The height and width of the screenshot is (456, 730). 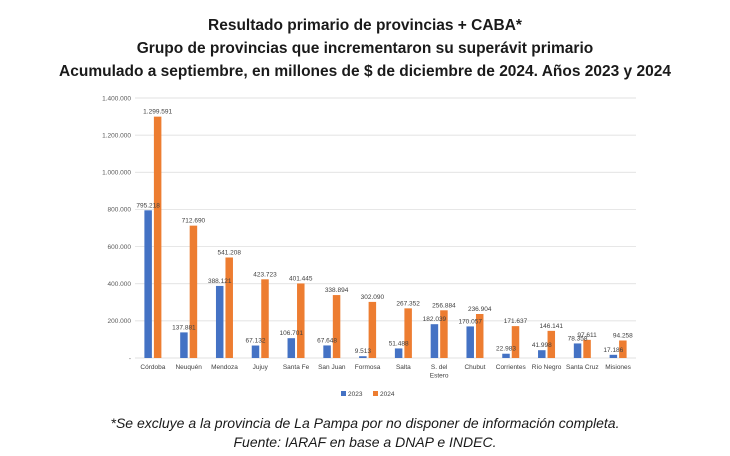 I want to click on data-label-2024: 302.090, so click(x=373, y=297).